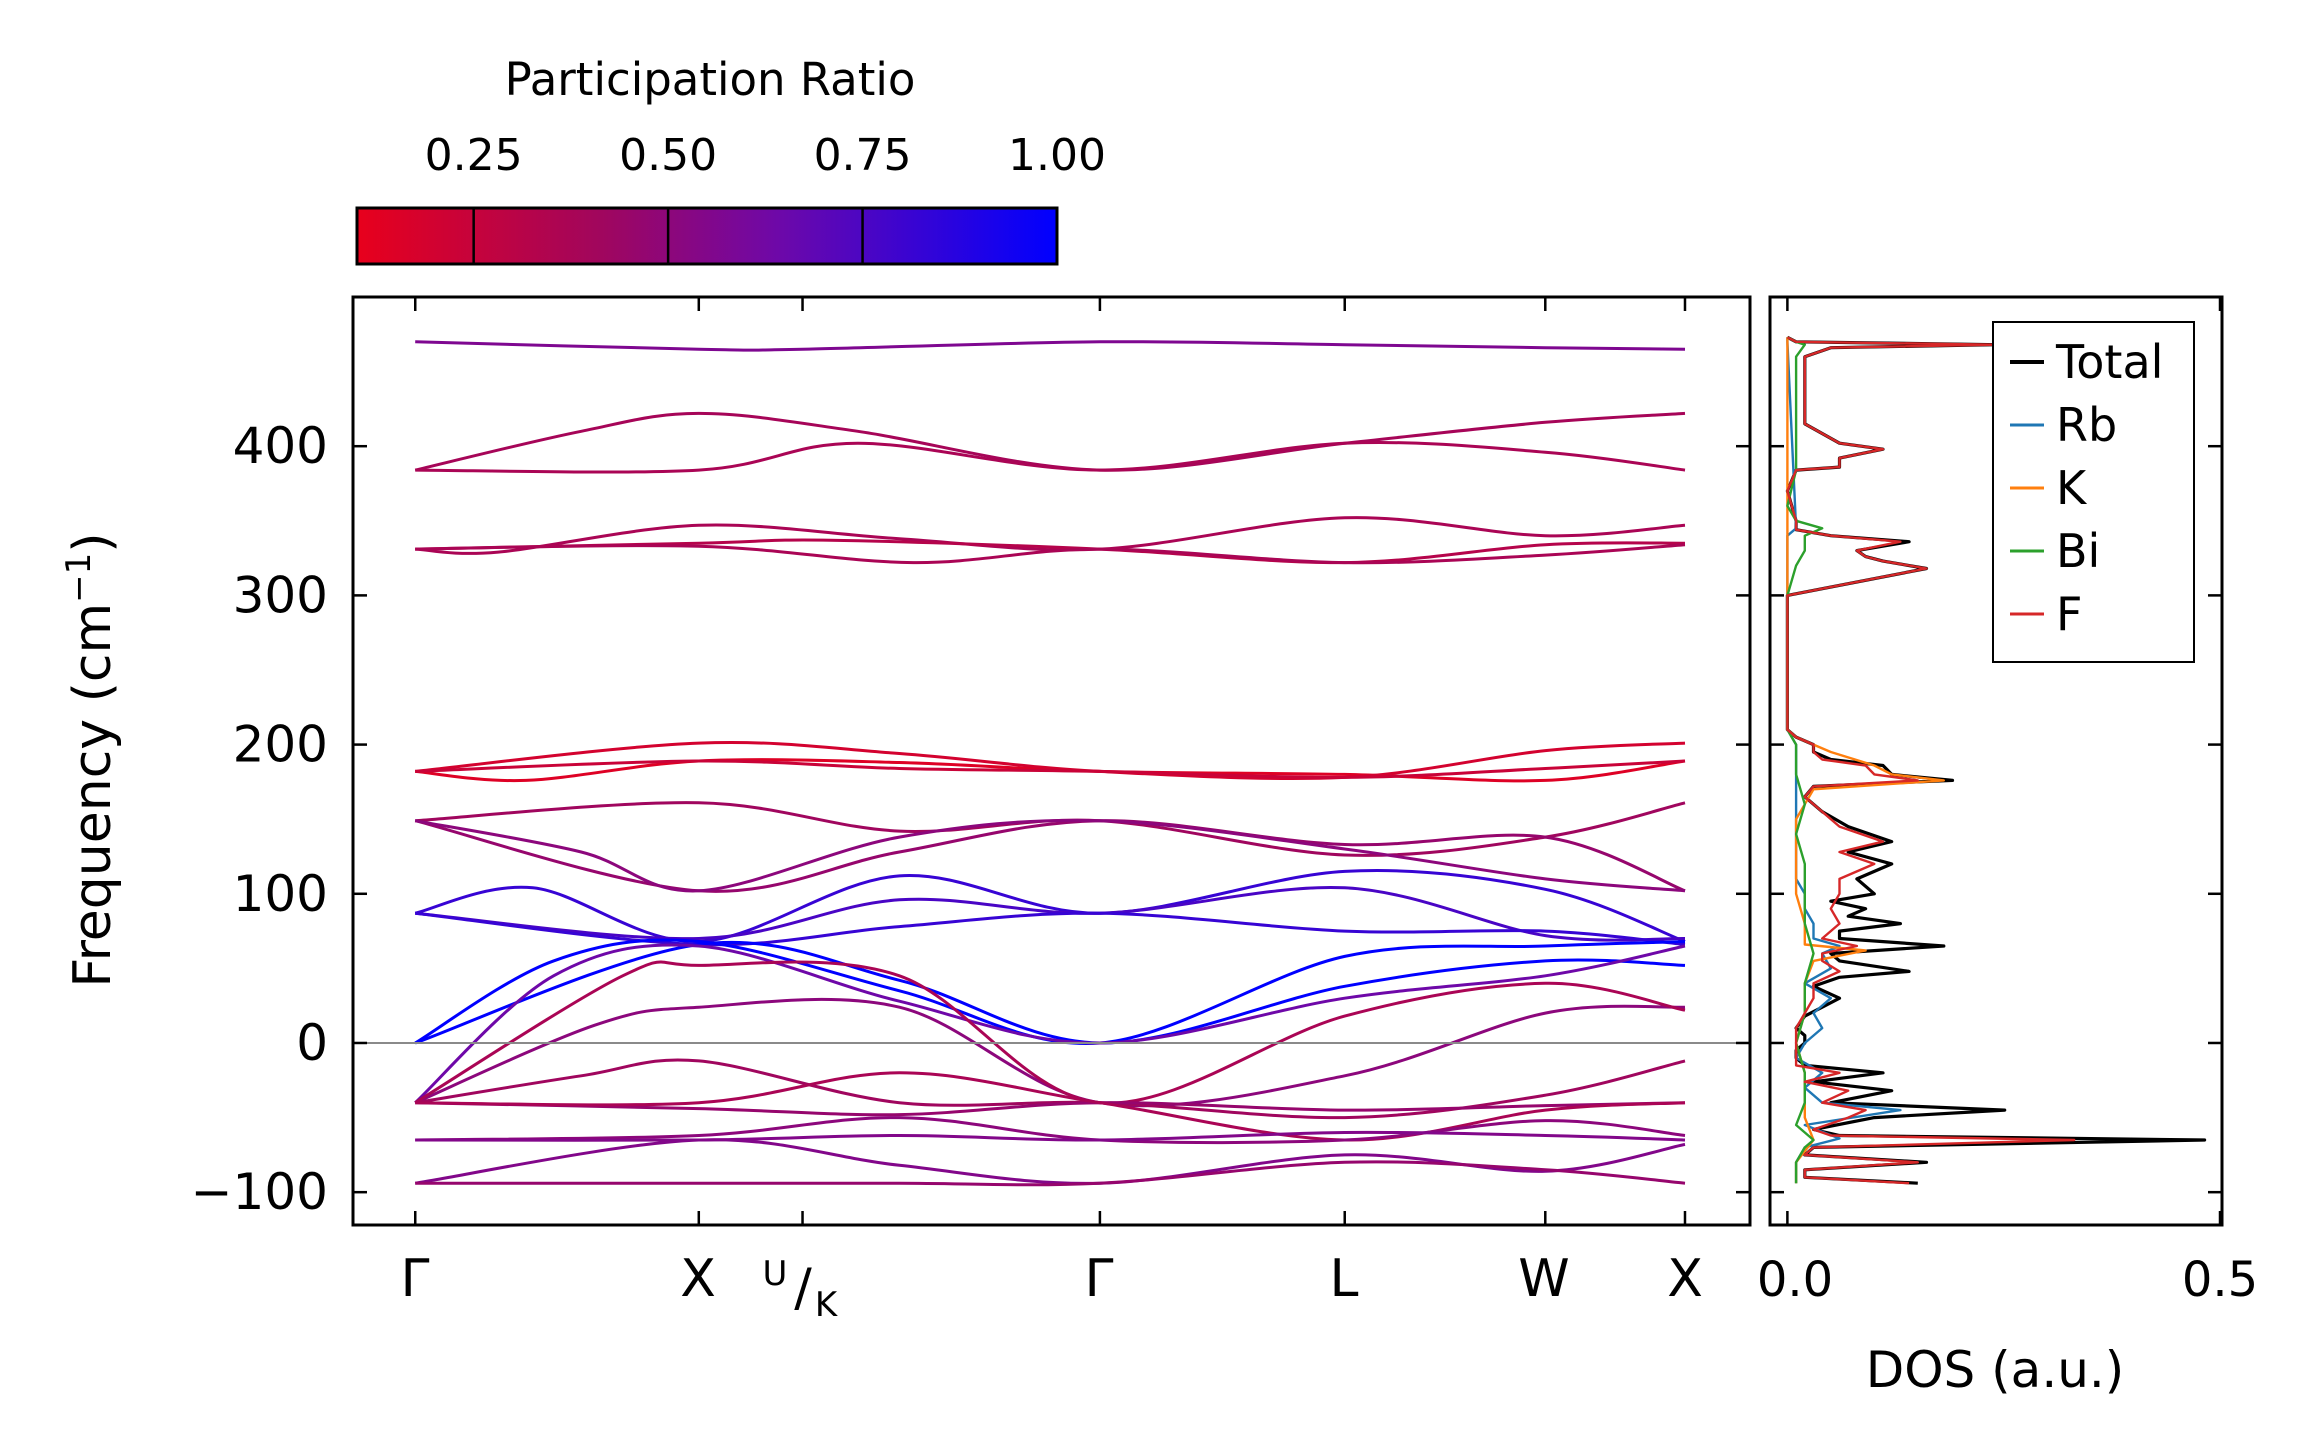 This screenshot has height=1455, width=2316. Describe the element at coordinates (1099, 1279) in the screenshot. I see `kpoint-label-gamma-2: Γ` at that location.